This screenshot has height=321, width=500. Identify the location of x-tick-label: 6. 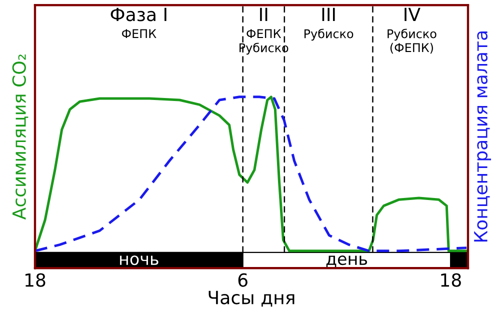
(243, 280).